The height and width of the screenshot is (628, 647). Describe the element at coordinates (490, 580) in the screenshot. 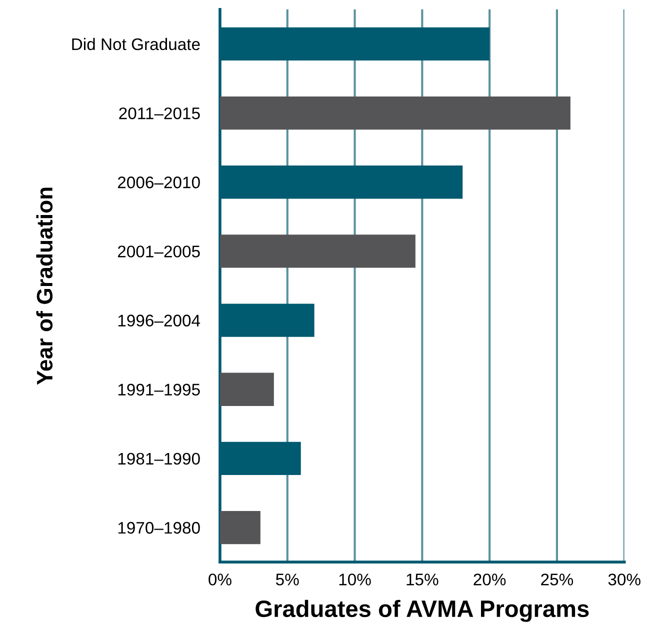

I see `x-tick-label: 20%` at that location.